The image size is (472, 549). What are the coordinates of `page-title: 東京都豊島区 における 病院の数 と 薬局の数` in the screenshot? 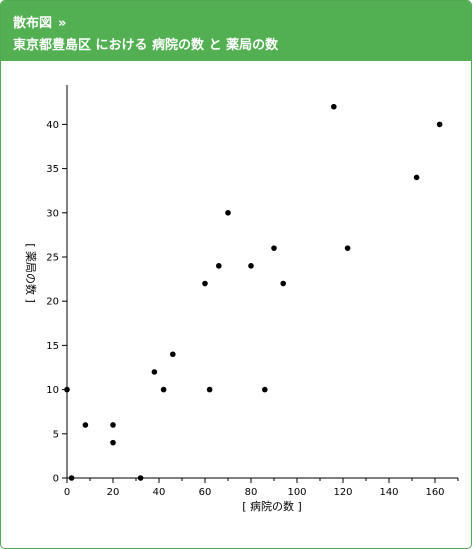 It's located at (146, 45).